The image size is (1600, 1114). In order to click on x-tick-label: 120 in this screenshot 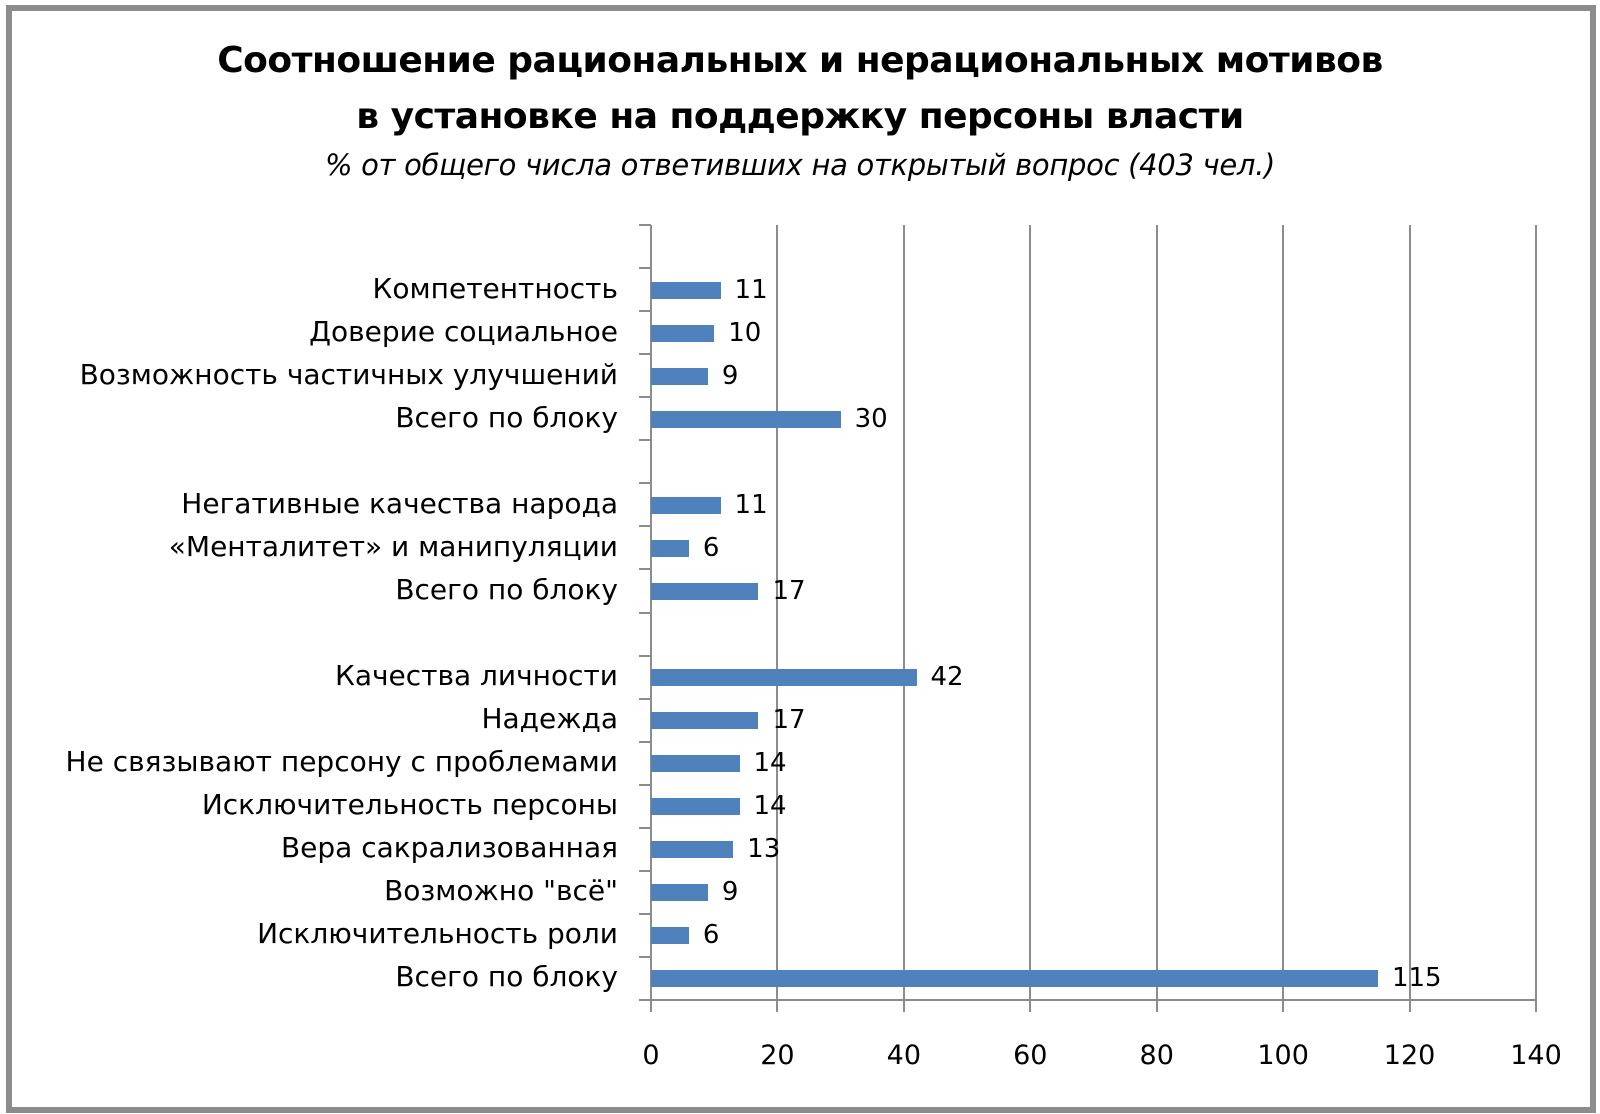, I will do `click(1409, 1055)`.